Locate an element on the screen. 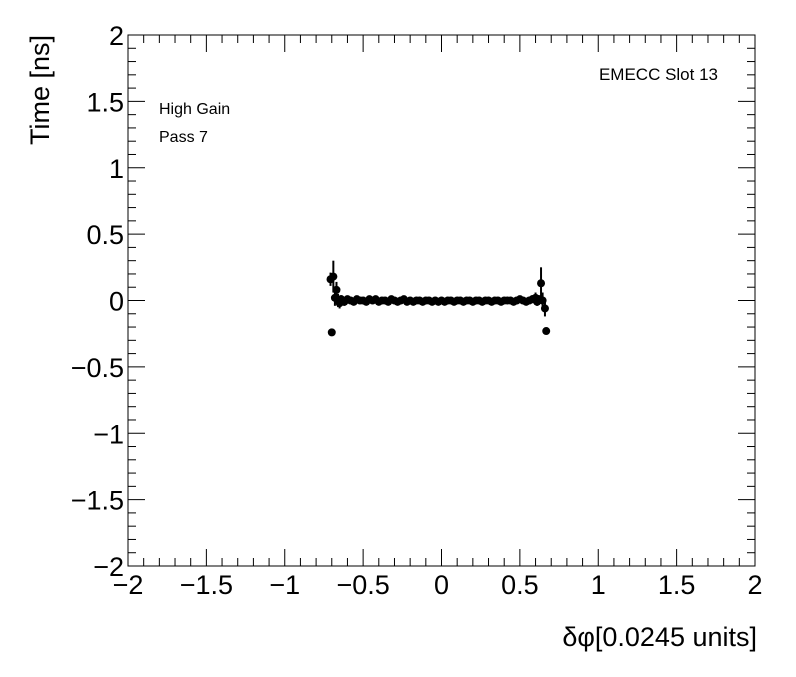 This screenshot has height=677, width=796. y-tick-label: 2 is located at coordinates (116, 36).